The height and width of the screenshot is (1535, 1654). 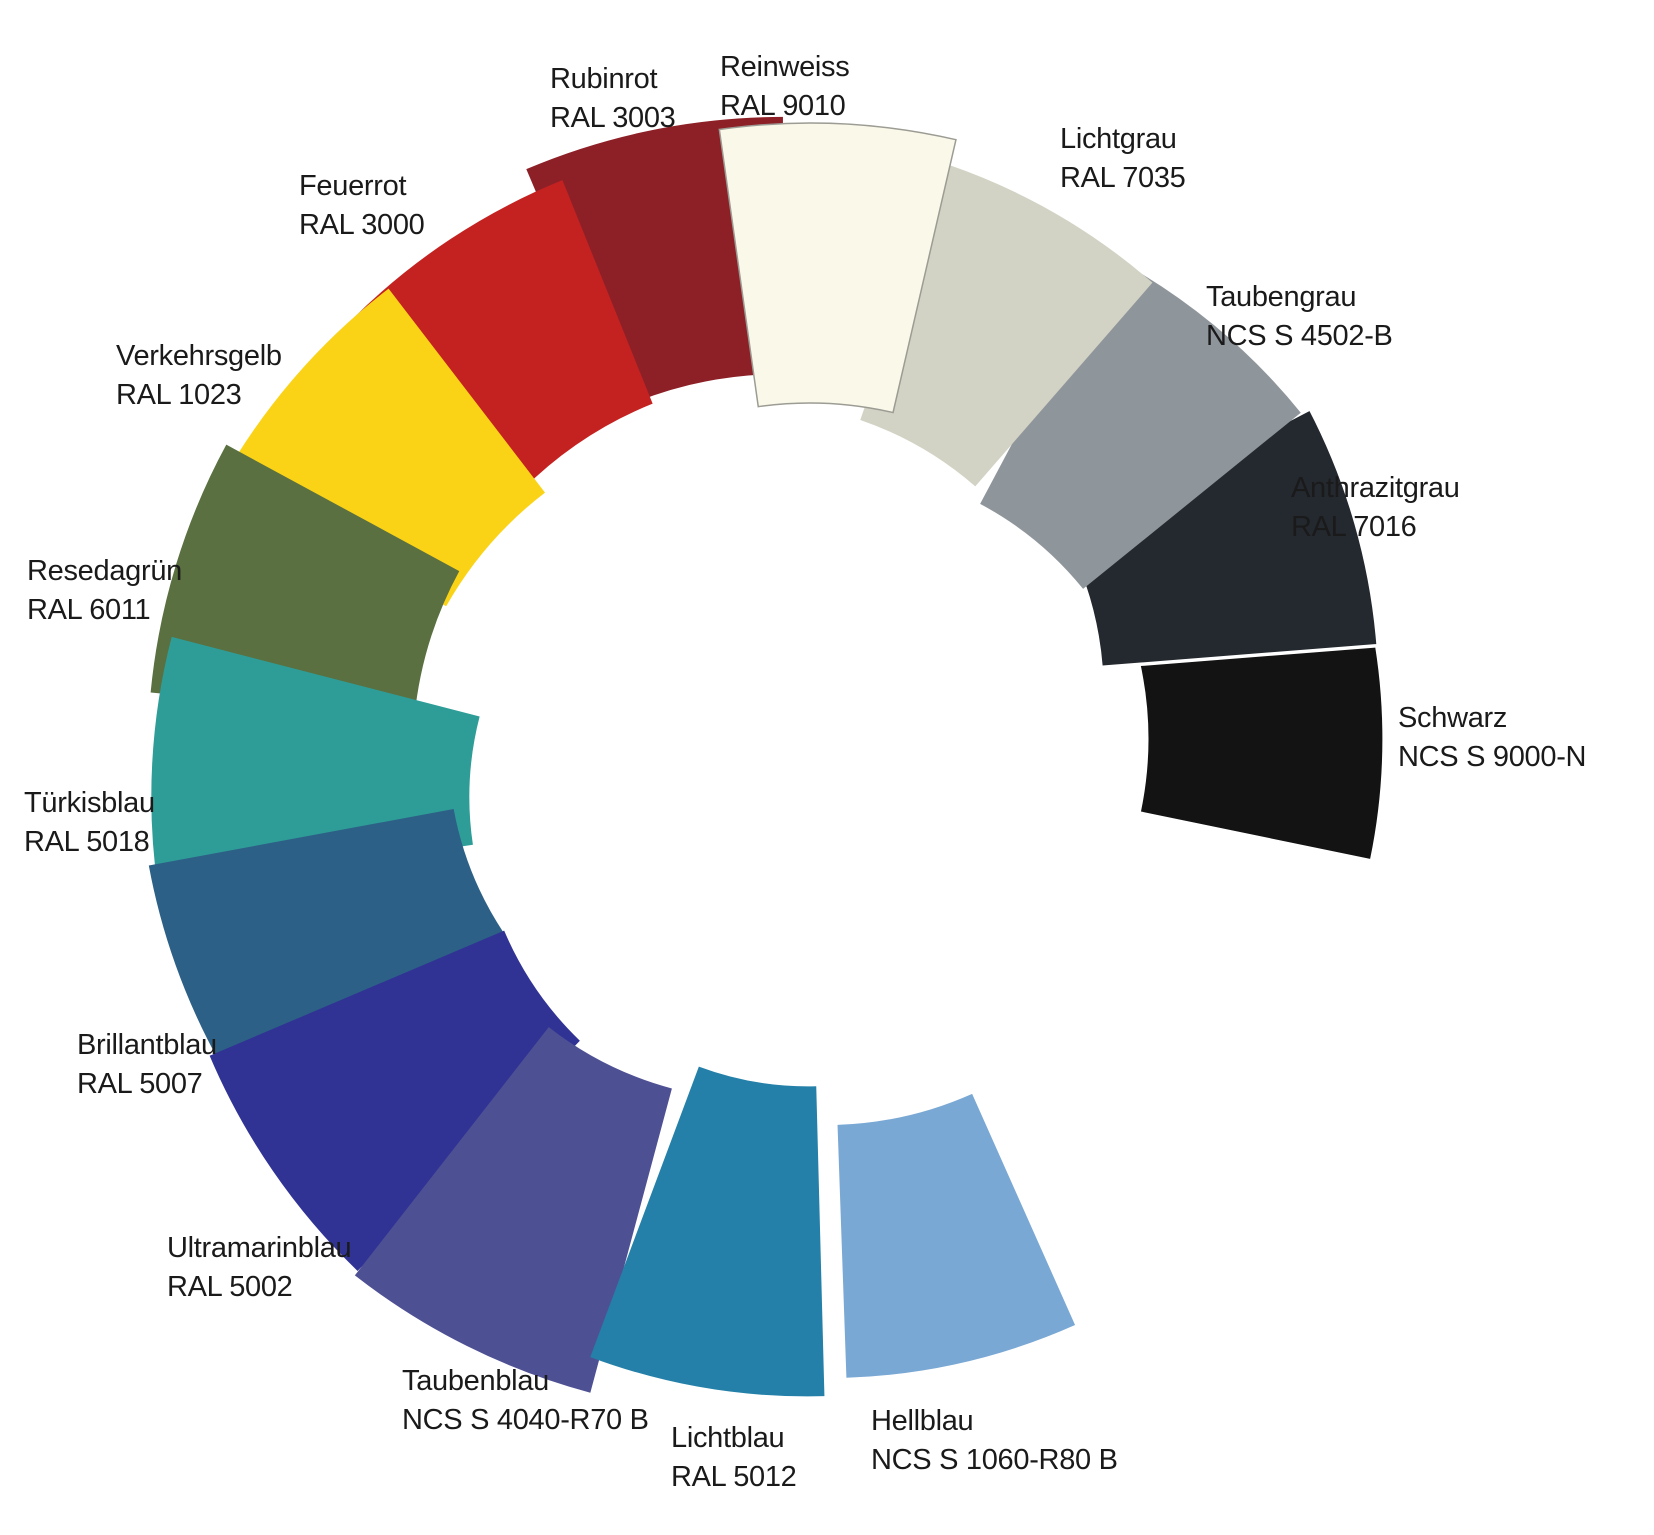 What do you see at coordinates (1299, 317) in the screenshot?
I see `swatch-label-taubengrau: Taubengrau NCS S 4502-B` at bounding box center [1299, 317].